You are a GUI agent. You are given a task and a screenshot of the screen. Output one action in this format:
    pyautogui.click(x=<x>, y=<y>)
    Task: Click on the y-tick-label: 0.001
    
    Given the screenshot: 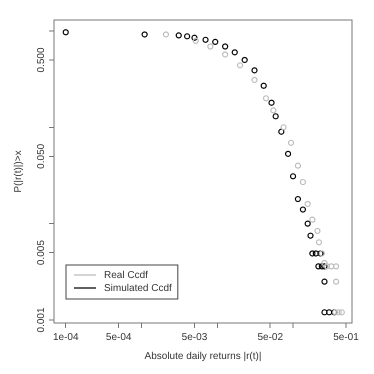 What is the action you would take?
    pyautogui.click(x=41, y=319)
    